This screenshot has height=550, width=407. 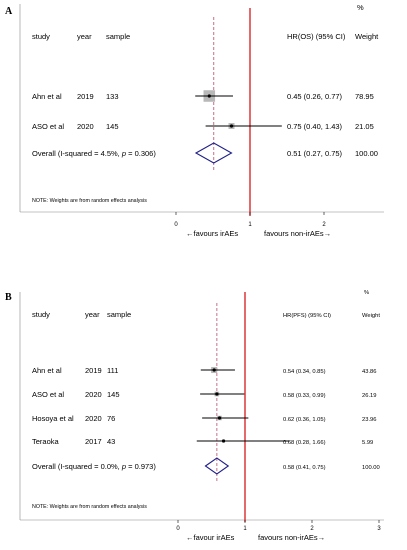 I want to click on overall-p-value: = 0.973), so click(x=141, y=466).